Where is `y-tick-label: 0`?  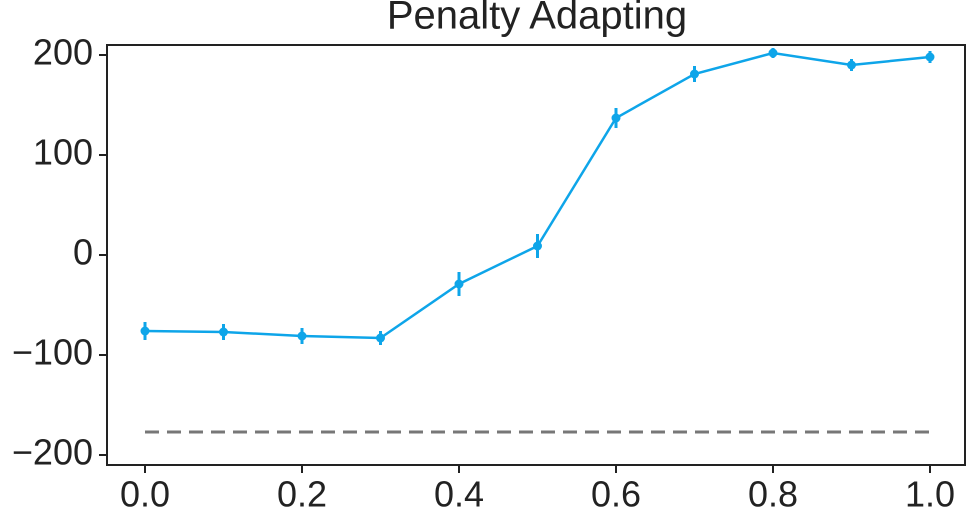
y-tick-label: 0 is located at coordinates (83, 252).